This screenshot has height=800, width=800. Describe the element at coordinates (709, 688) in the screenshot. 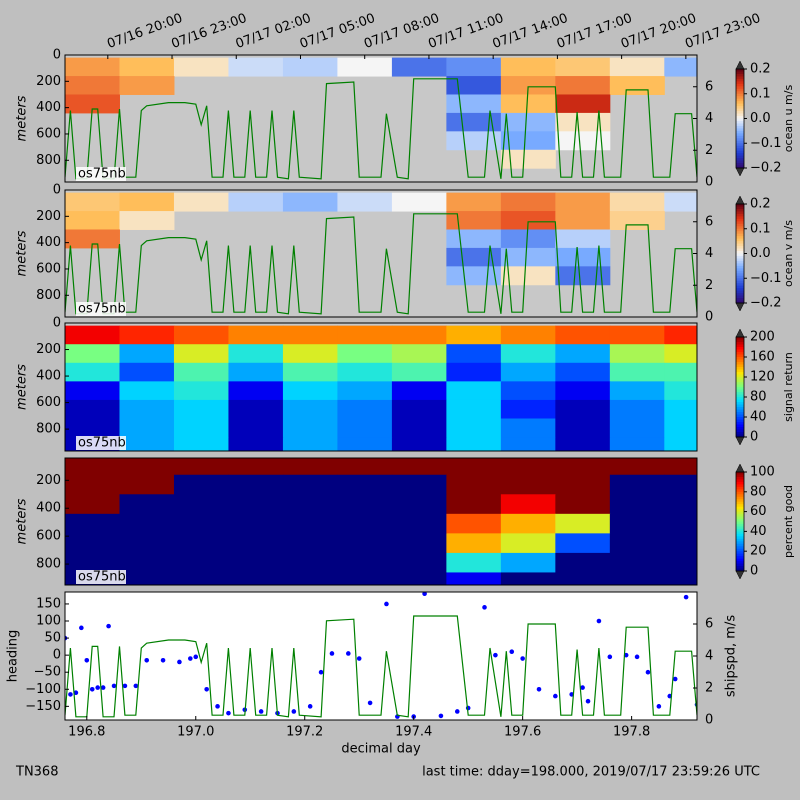

I see `y2-tick-label: 2` at that location.